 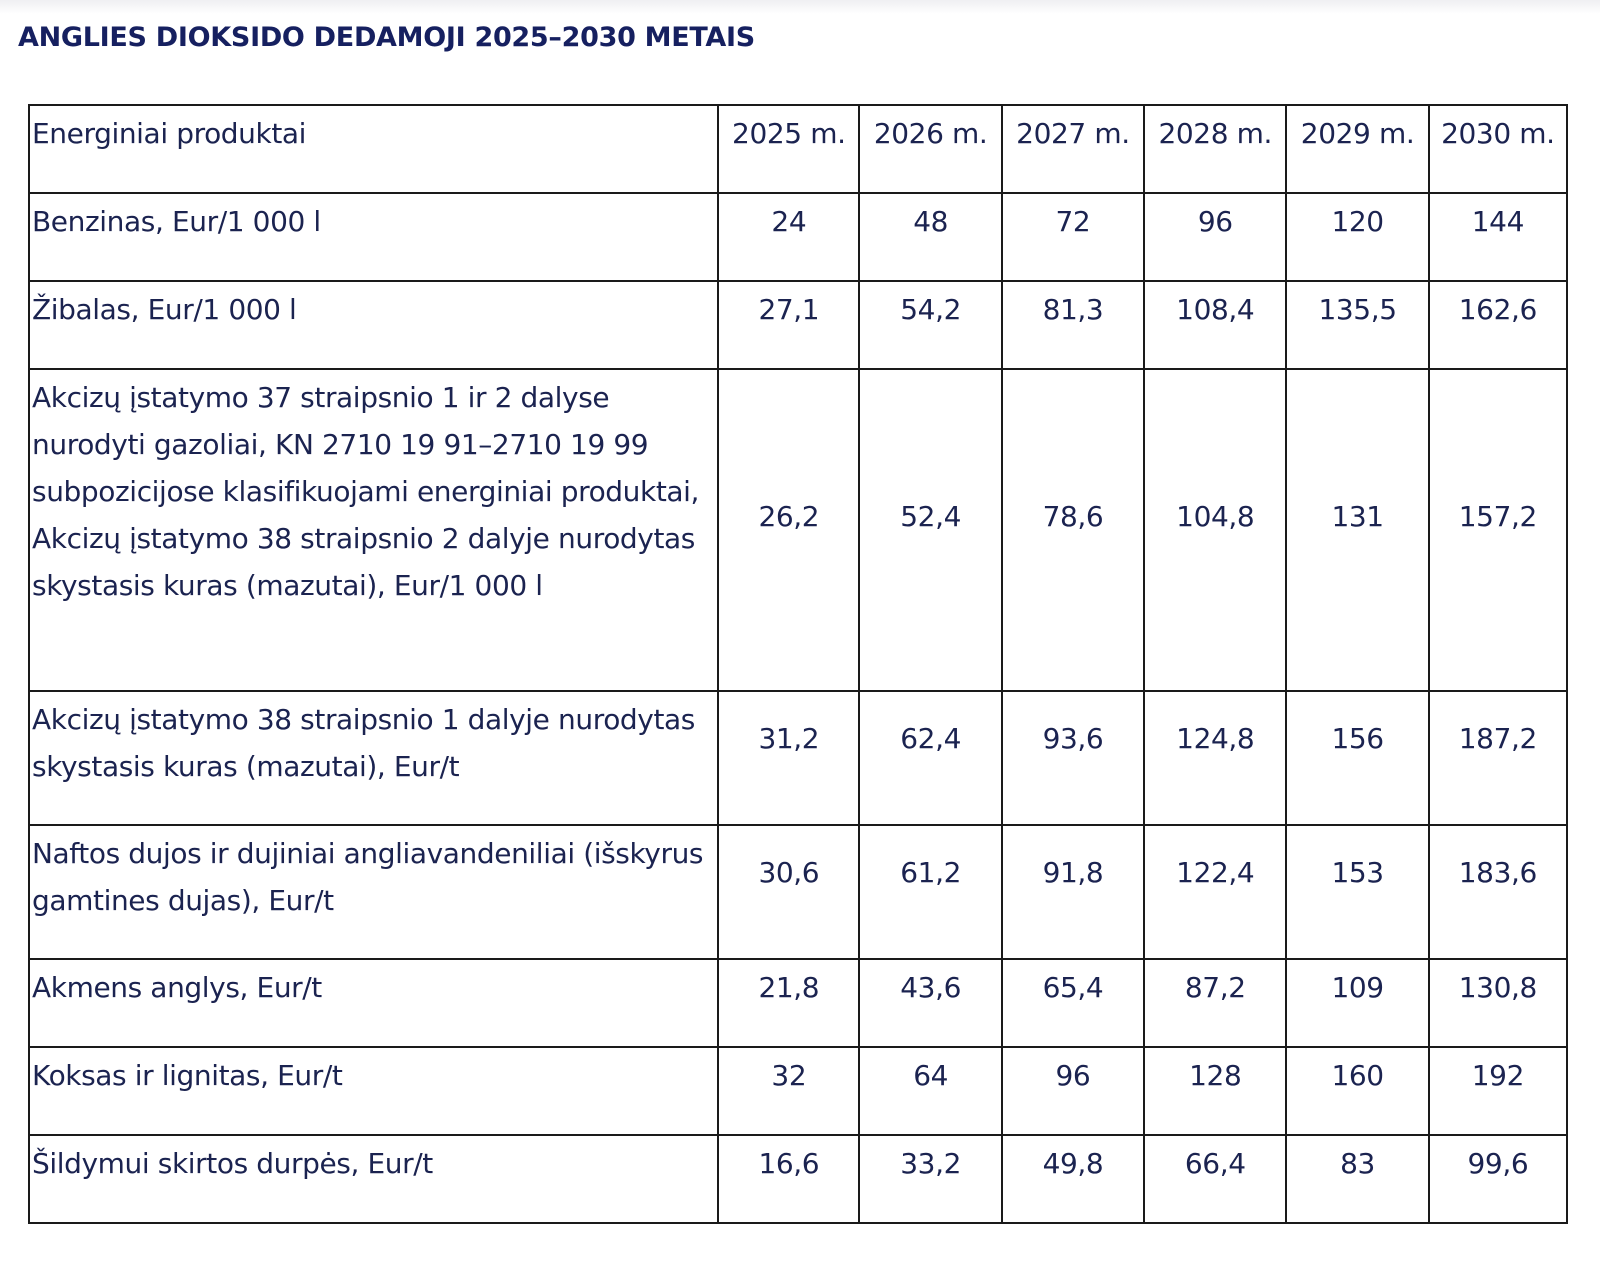 I want to click on table-cell: 91,8, so click(x=1073, y=892).